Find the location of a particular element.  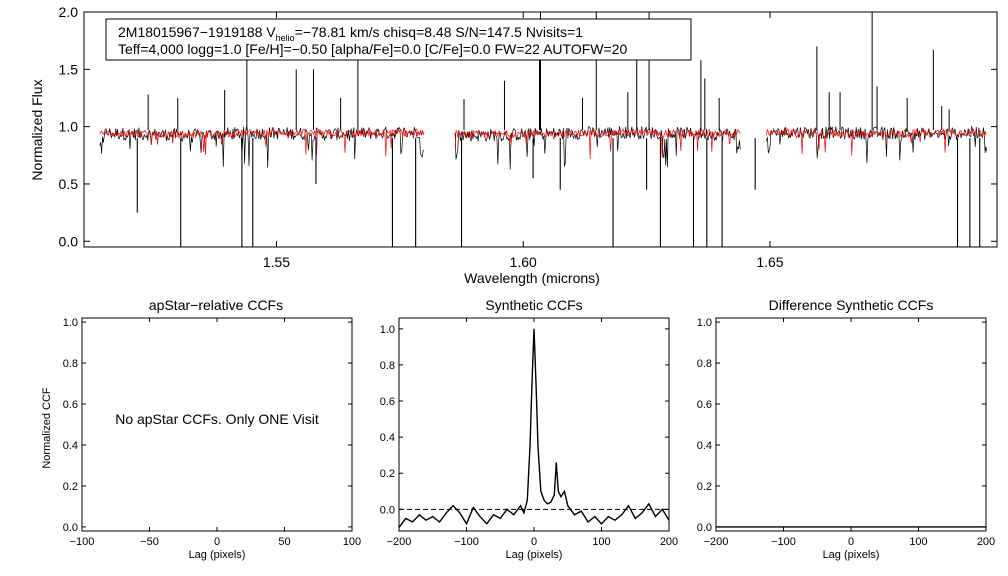

ccf-line is located at coordinates (534, 428).